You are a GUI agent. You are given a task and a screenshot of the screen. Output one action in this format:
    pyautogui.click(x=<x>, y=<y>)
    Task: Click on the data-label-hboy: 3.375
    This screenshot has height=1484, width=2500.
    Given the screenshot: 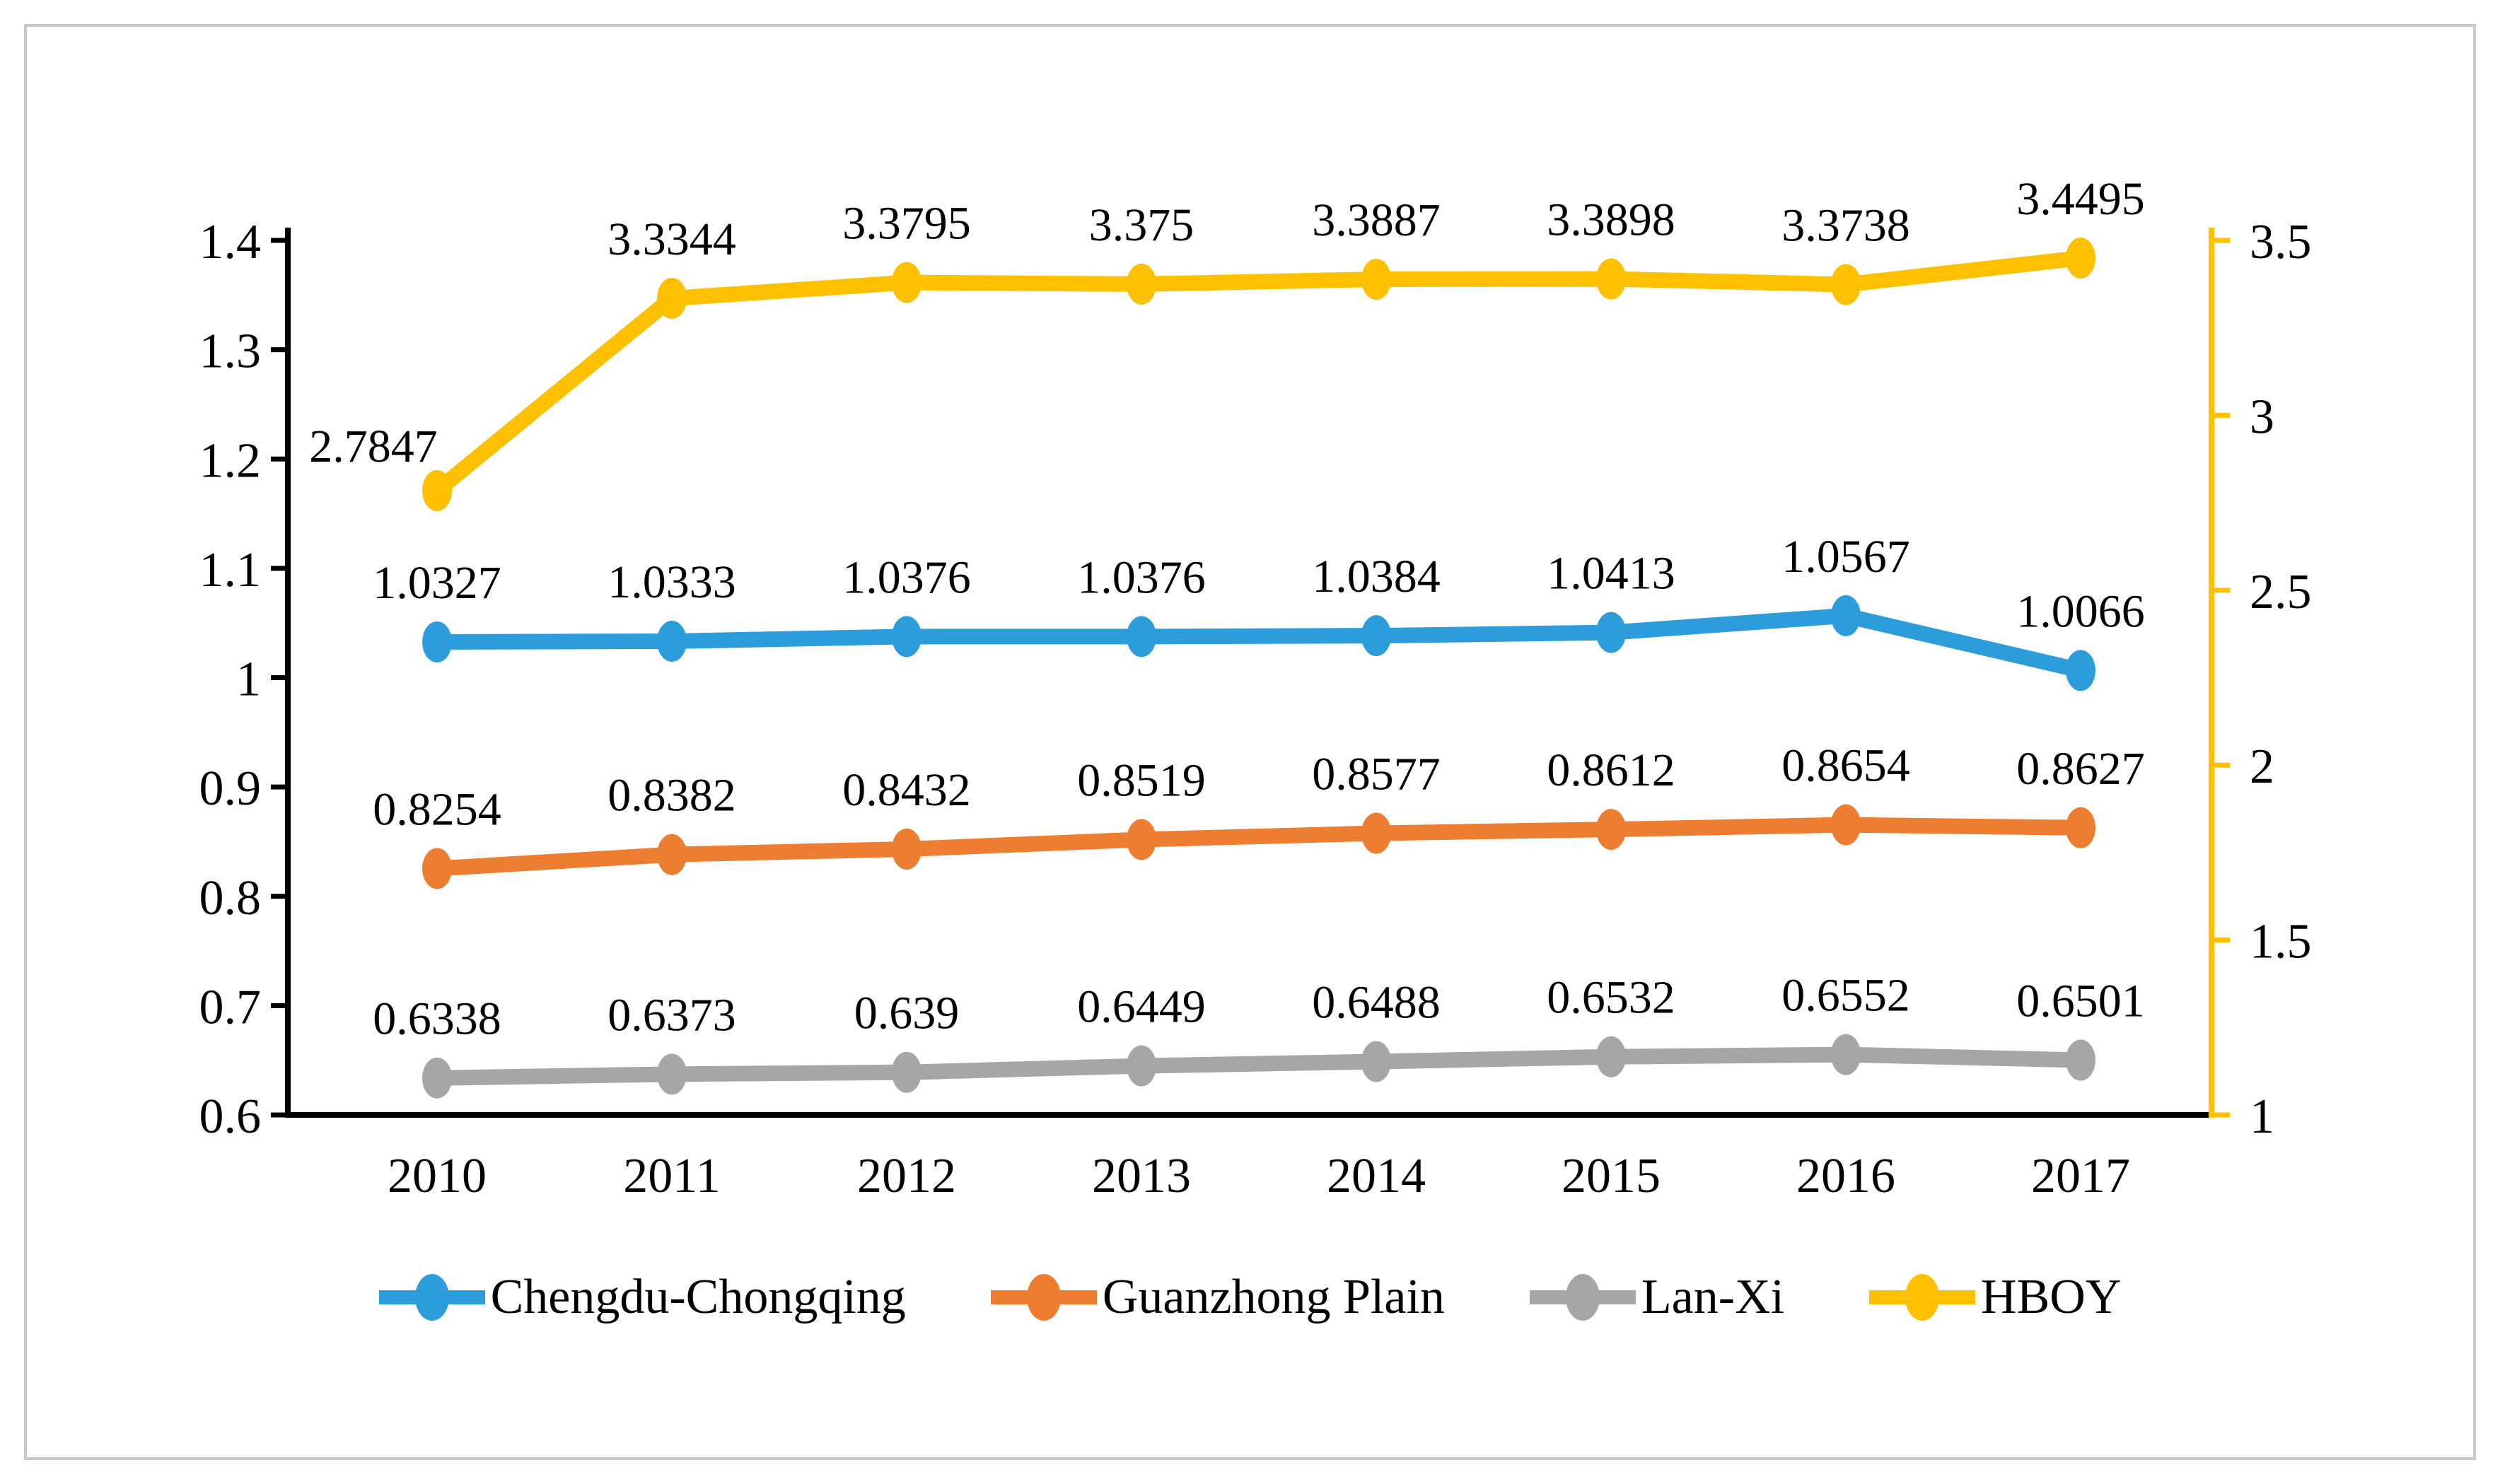 What is the action you would take?
    pyautogui.click(x=1141, y=225)
    